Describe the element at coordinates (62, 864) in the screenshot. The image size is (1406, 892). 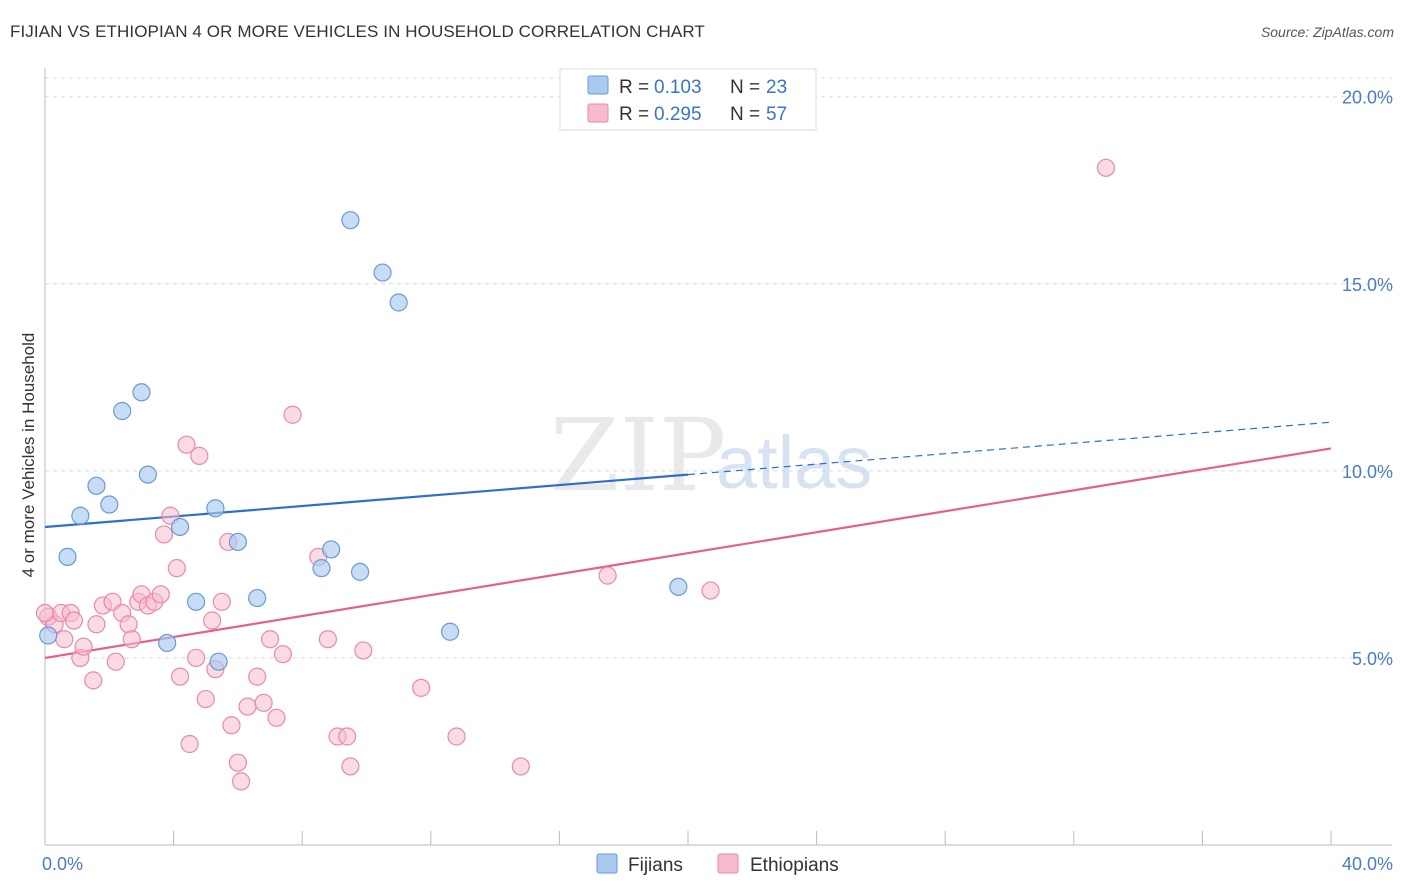
I see `x-tick-label: 0.0%` at that location.